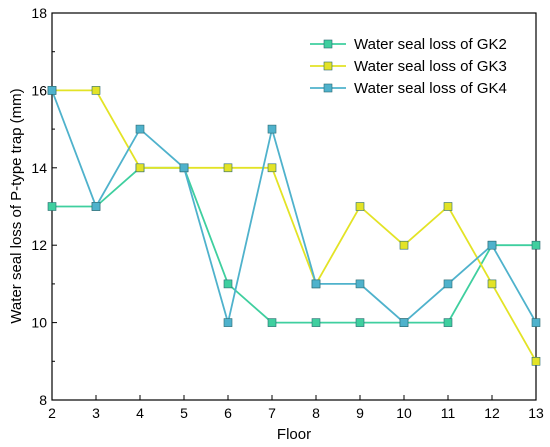 This screenshot has width=550, height=447. What do you see at coordinates (316, 413) in the screenshot?
I see `x-tick-label: 8` at bounding box center [316, 413].